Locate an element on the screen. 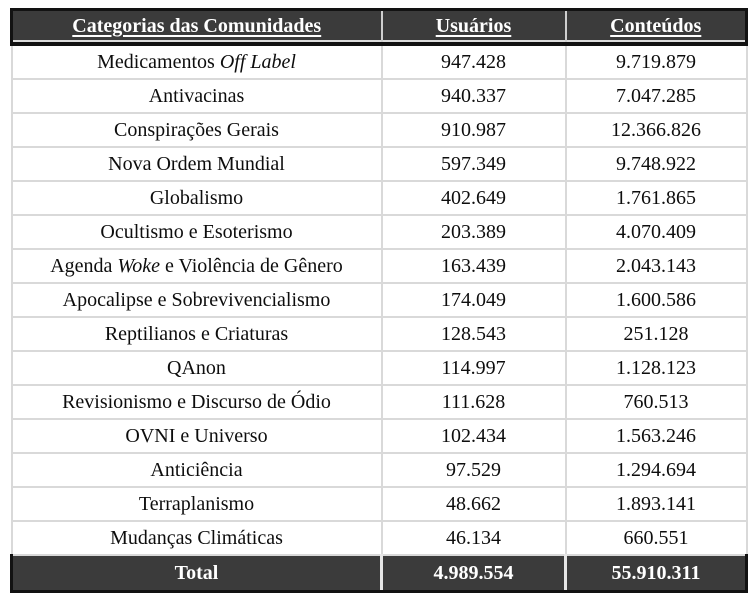 The width and height of the screenshot is (754, 606). users-cell: 947.428 is located at coordinates (473, 61).